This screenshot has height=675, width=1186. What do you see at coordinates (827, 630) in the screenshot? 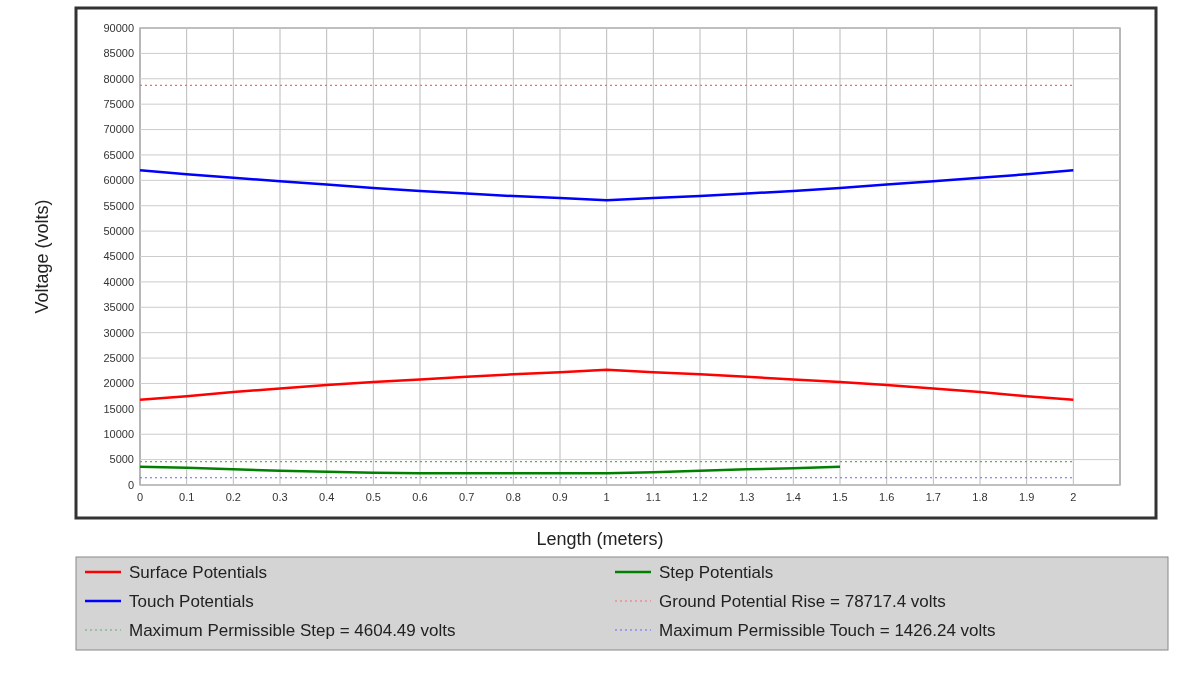
I see `legend-label: Maximum Permissible Touch = 1426.24 volts` at bounding box center [827, 630].